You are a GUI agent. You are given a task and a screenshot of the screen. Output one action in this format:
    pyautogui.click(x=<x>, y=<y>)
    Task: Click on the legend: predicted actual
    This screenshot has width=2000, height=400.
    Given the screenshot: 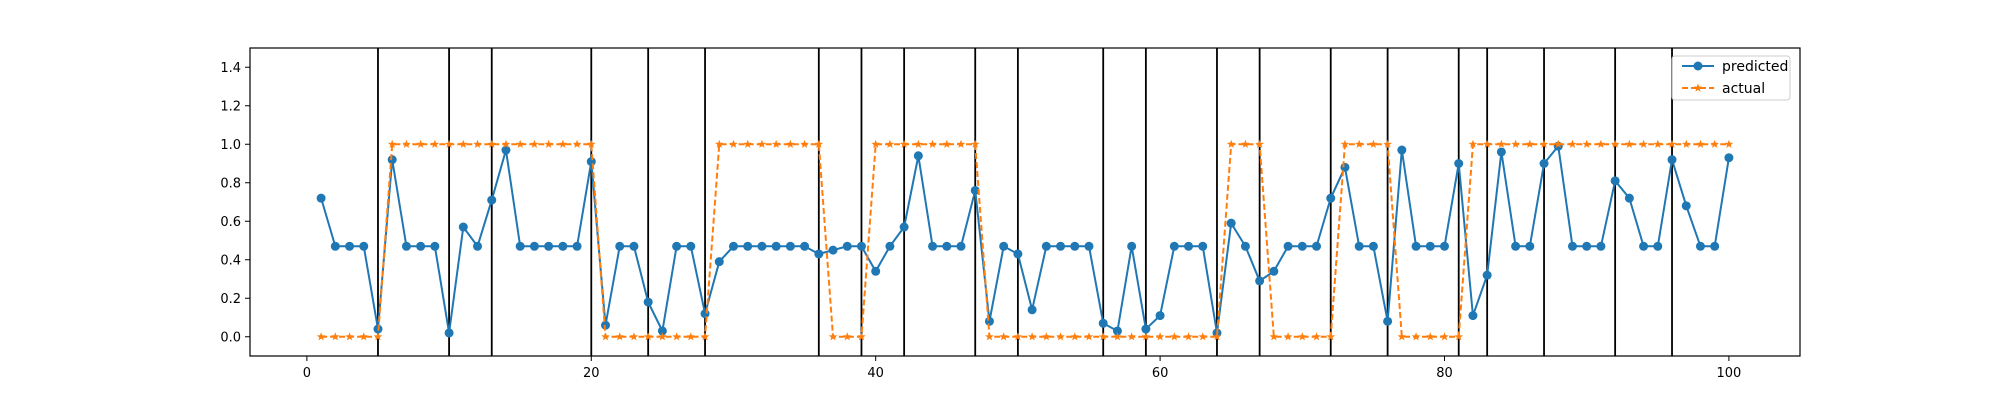 What is the action you would take?
    pyautogui.click(x=1731, y=78)
    